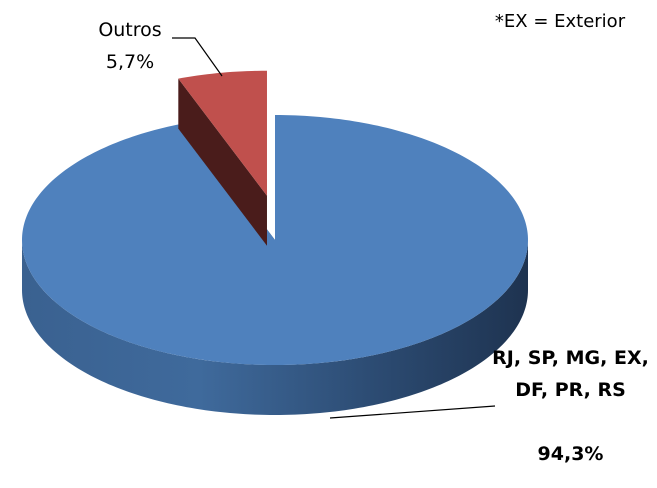 The image size is (657, 488). Describe the element at coordinates (130, 62) in the screenshot. I see `slice-value-label: 5,7%` at that location.